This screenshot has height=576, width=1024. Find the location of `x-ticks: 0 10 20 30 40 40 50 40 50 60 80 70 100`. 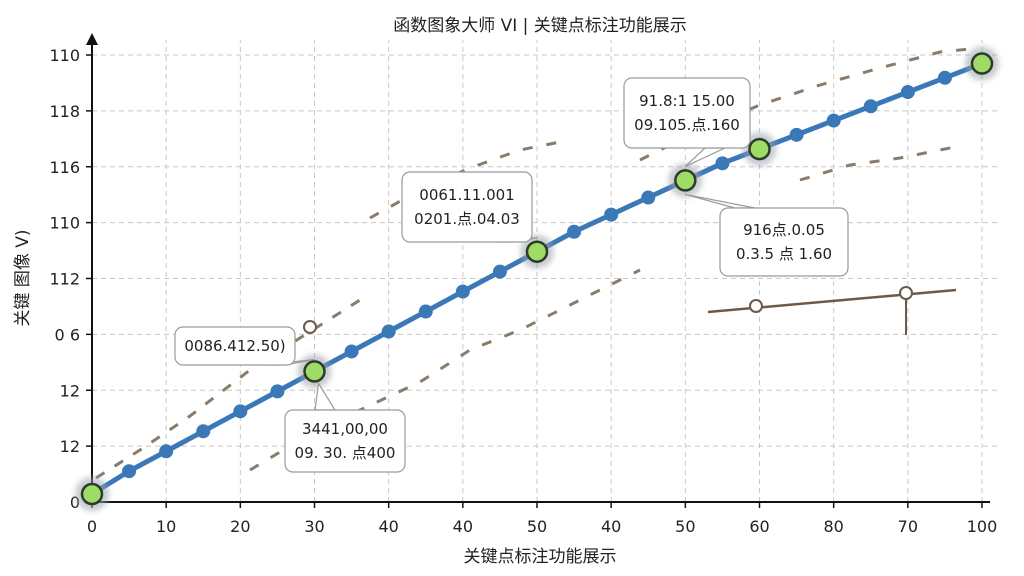

x-ticks: 0 10 20 30 40 40 50 40 50 60 80 70 100 is located at coordinates (542, 519).